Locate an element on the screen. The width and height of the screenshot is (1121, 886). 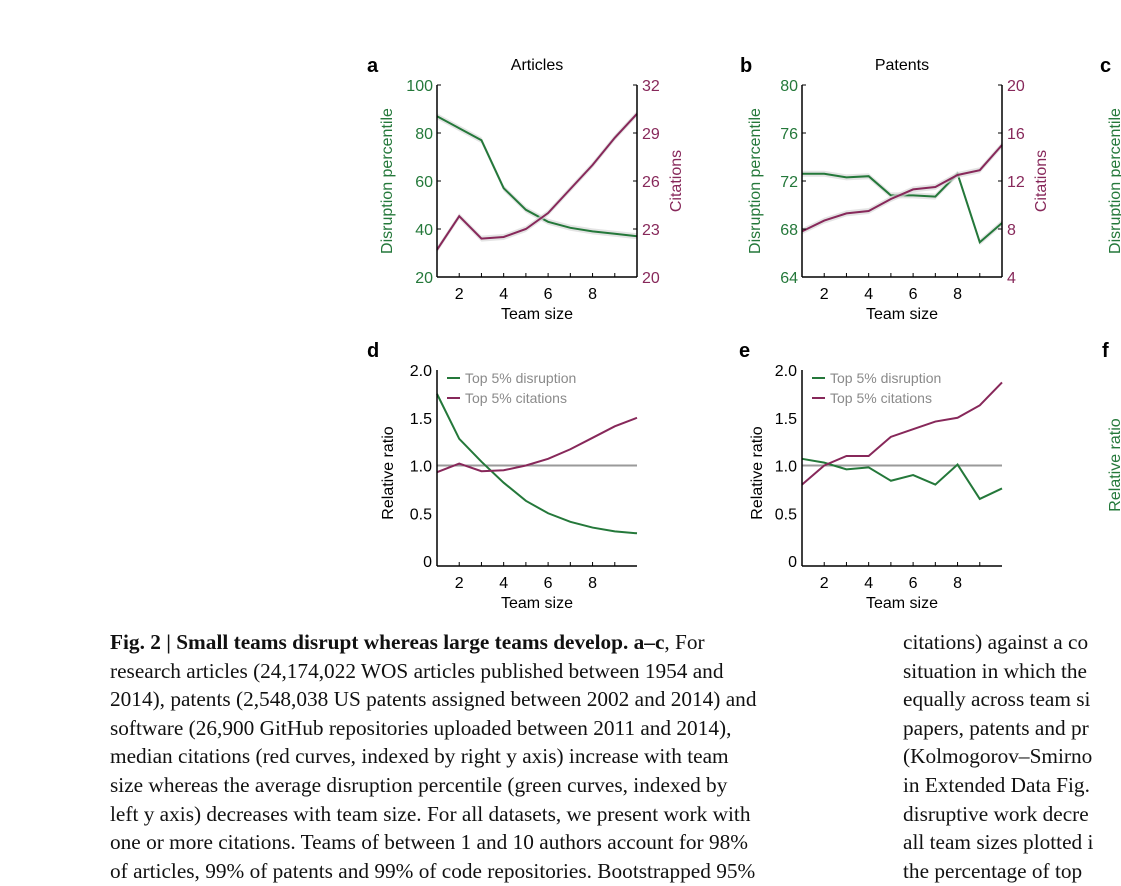
caption-line: (Kolmogorov–Smirno is located at coordinates (998, 756).